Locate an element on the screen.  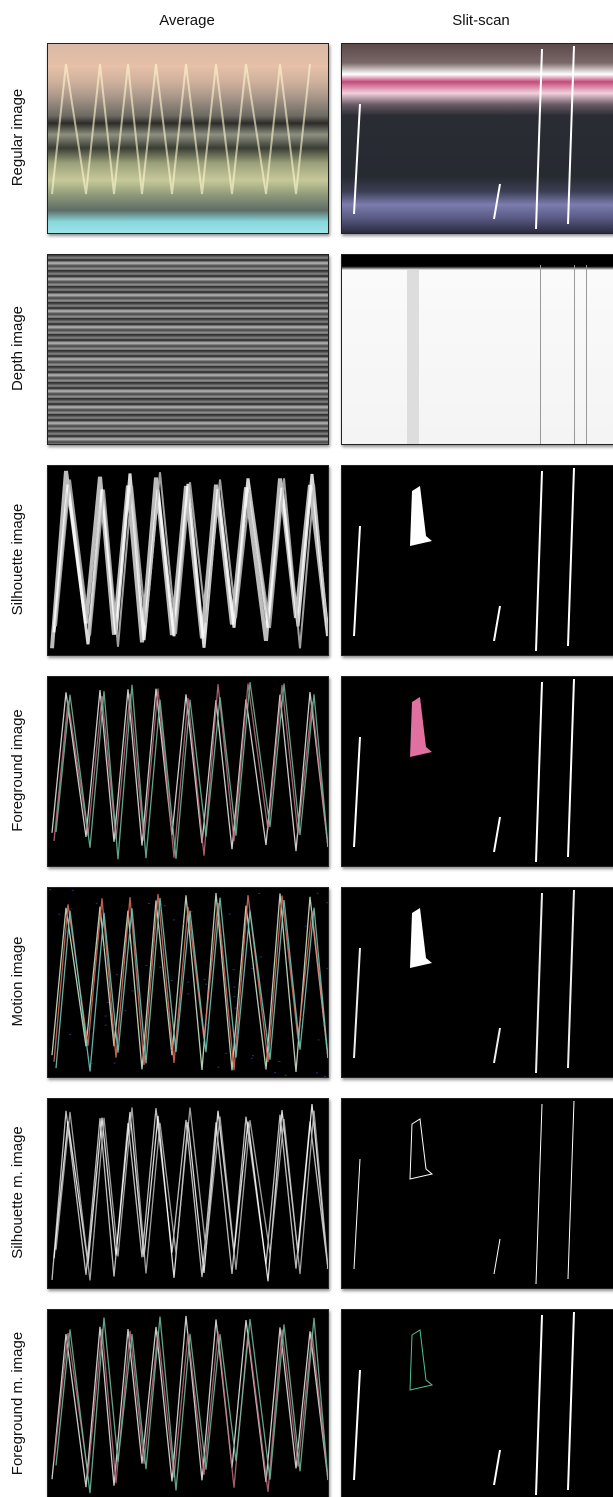
trace is located at coordinates (181, 129).